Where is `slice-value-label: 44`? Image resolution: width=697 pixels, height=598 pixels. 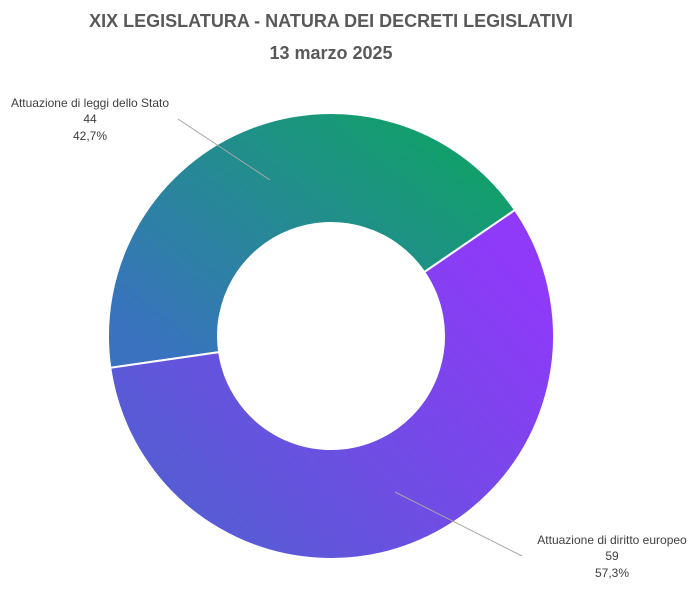 slice-value-label: 44 is located at coordinates (90, 119).